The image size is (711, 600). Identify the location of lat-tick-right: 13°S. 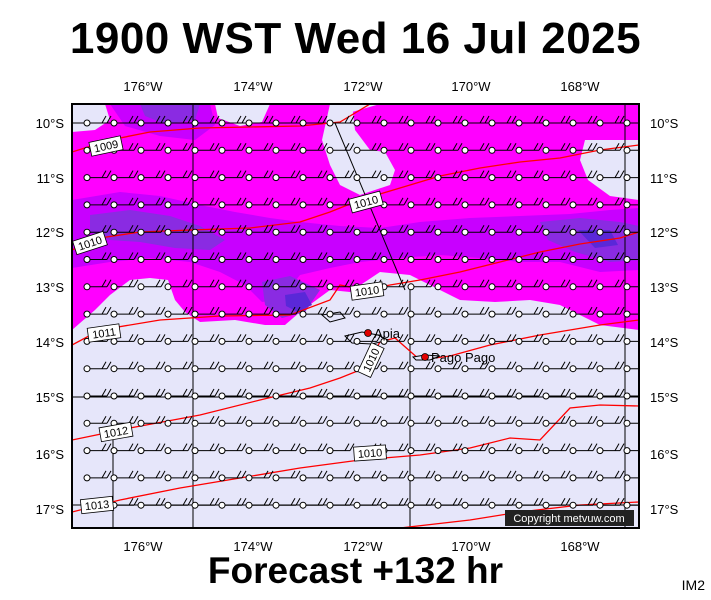
(664, 287).